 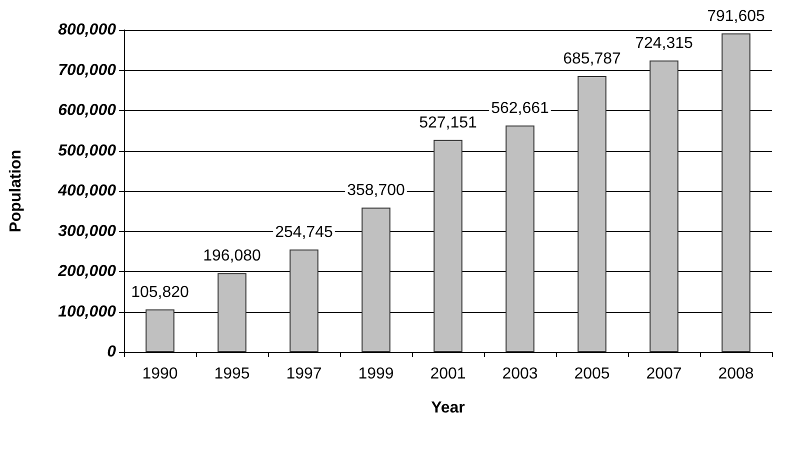 What do you see at coordinates (448, 123) in the screenshot?
I see `data-label: 527,151` at bounding box center [448, 123].